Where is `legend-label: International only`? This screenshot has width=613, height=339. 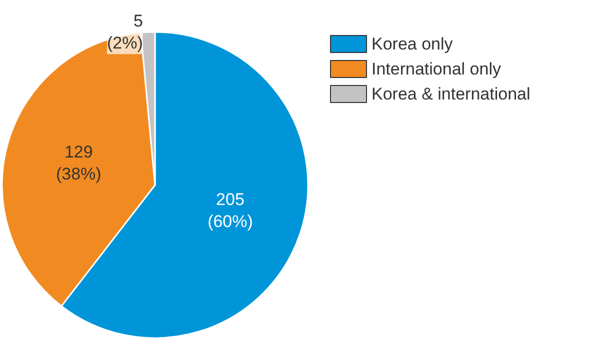 legend-label: International only is located at coordinates (437, 69).